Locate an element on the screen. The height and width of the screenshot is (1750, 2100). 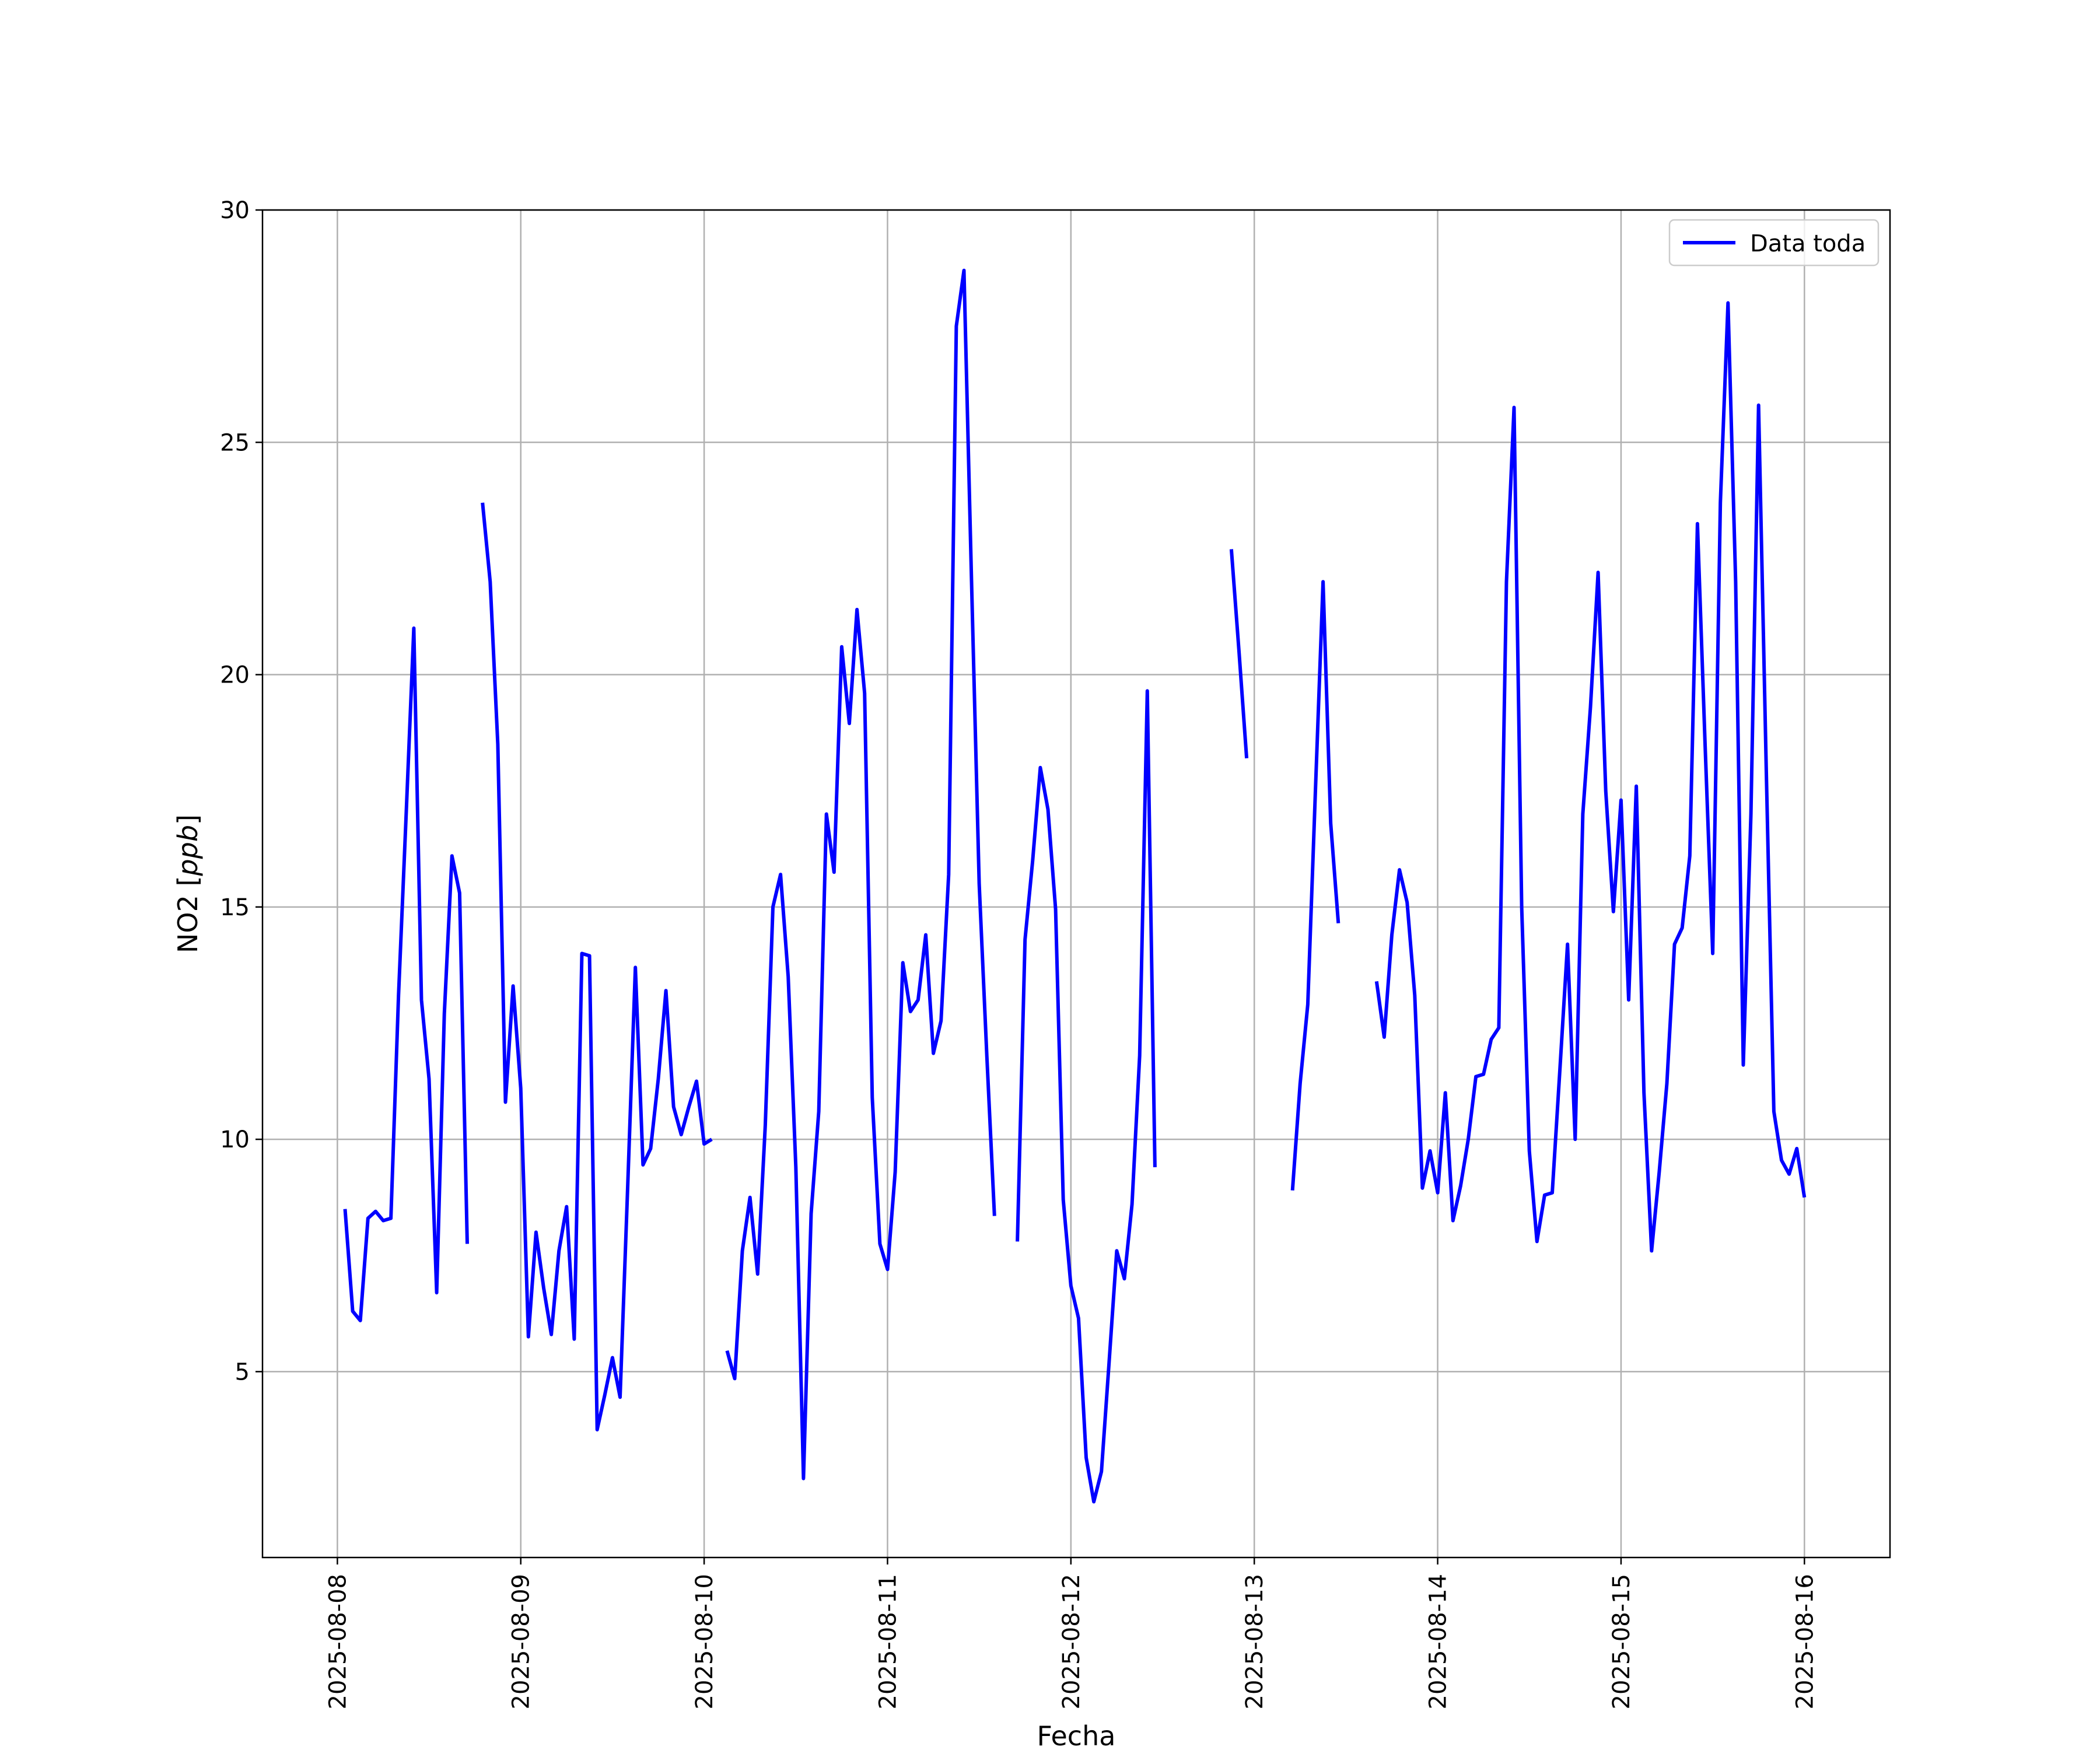
y-tick-label: 20 is located at coordinates (235, 675).